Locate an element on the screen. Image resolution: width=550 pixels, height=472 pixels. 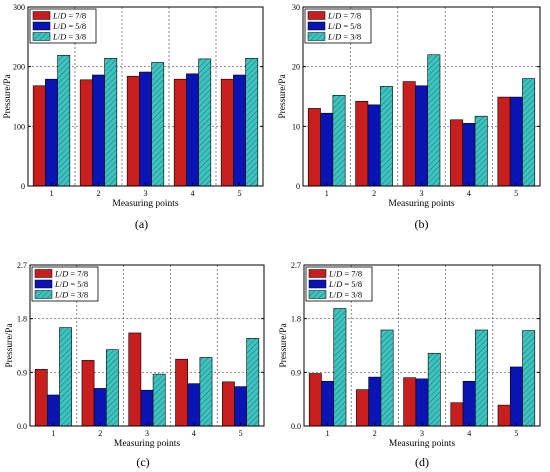
panel-label: (a) is located at coordinates (141, 224).